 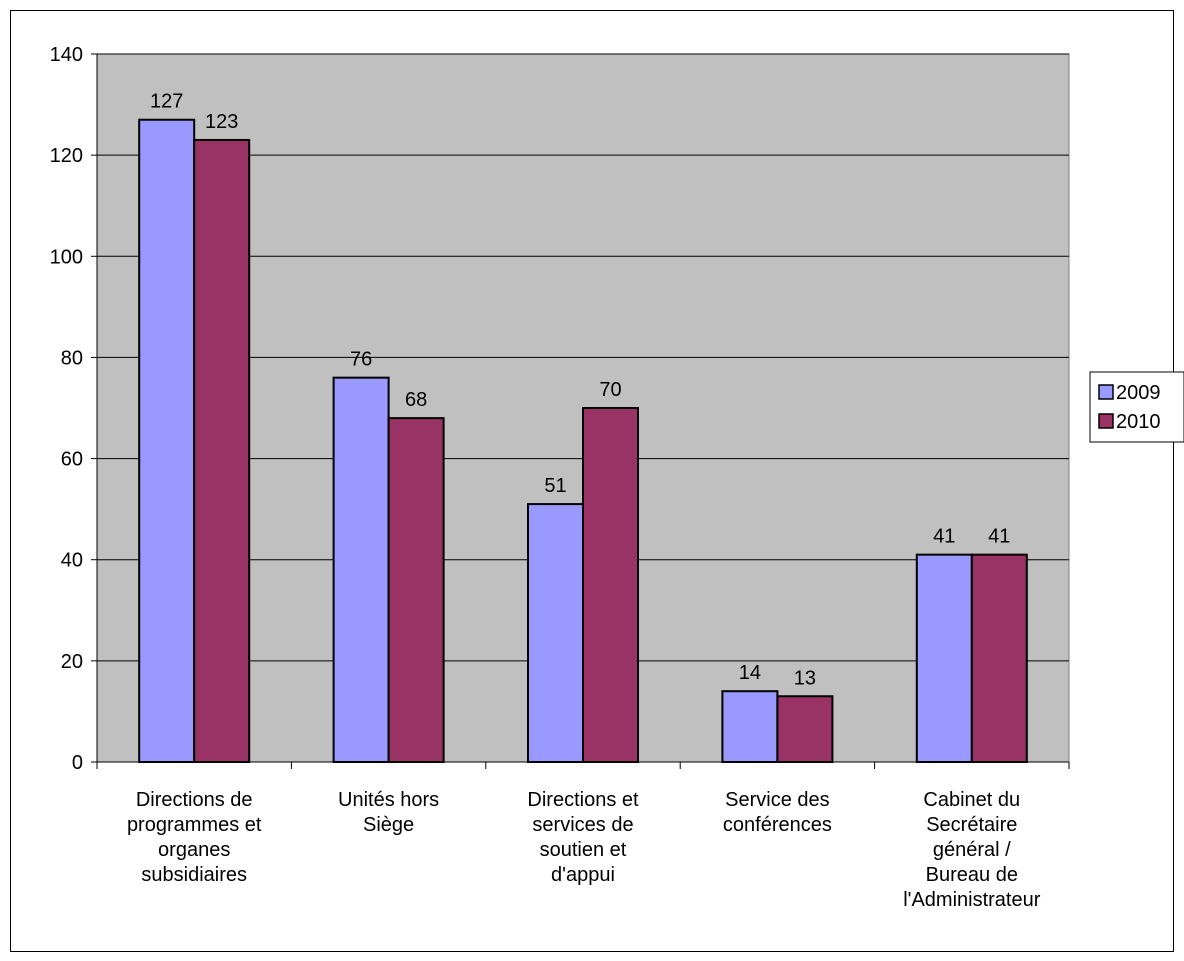 I want to click on x-category-label-line: Bureau de, so click(x=972, y=875).